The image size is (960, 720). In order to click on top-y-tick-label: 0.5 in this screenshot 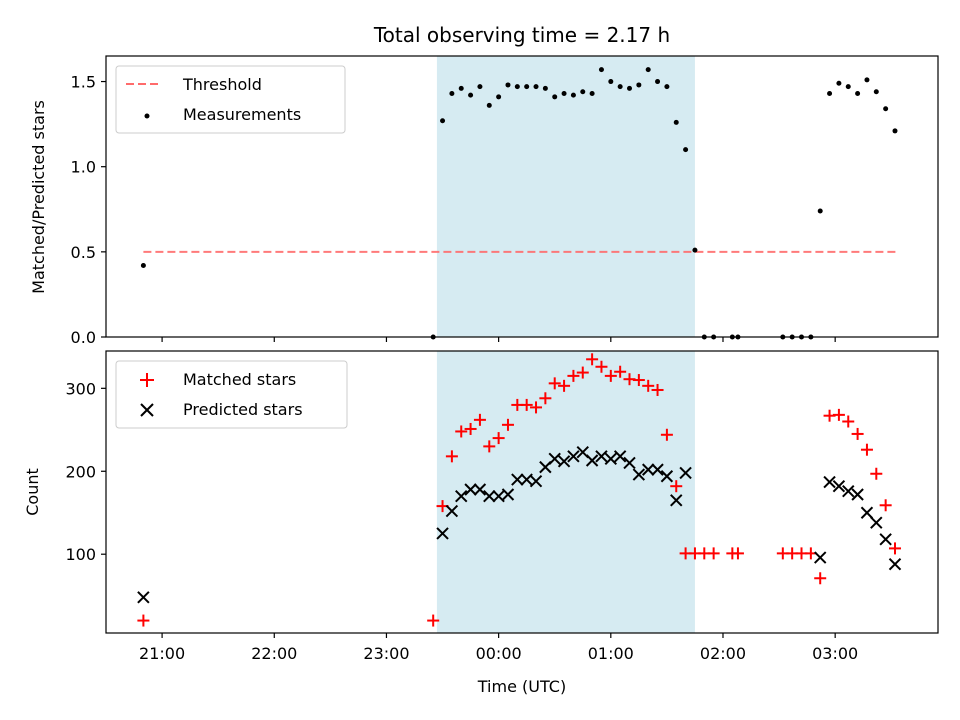, I will do `click(83, 252)`.